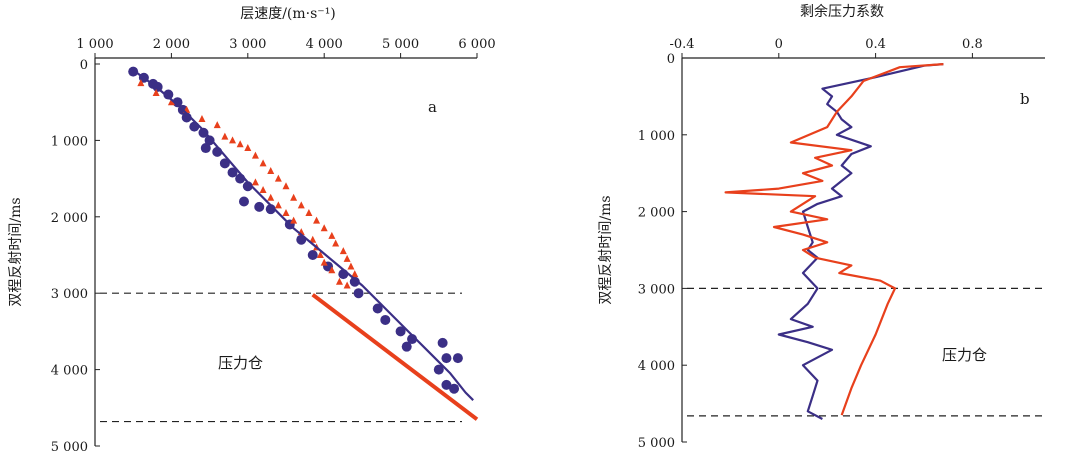  Describe the element at coordinates (288, 14) in the screenshot. I see `panel-a-title: 层速度/(m·s⁻¹)` at that location.